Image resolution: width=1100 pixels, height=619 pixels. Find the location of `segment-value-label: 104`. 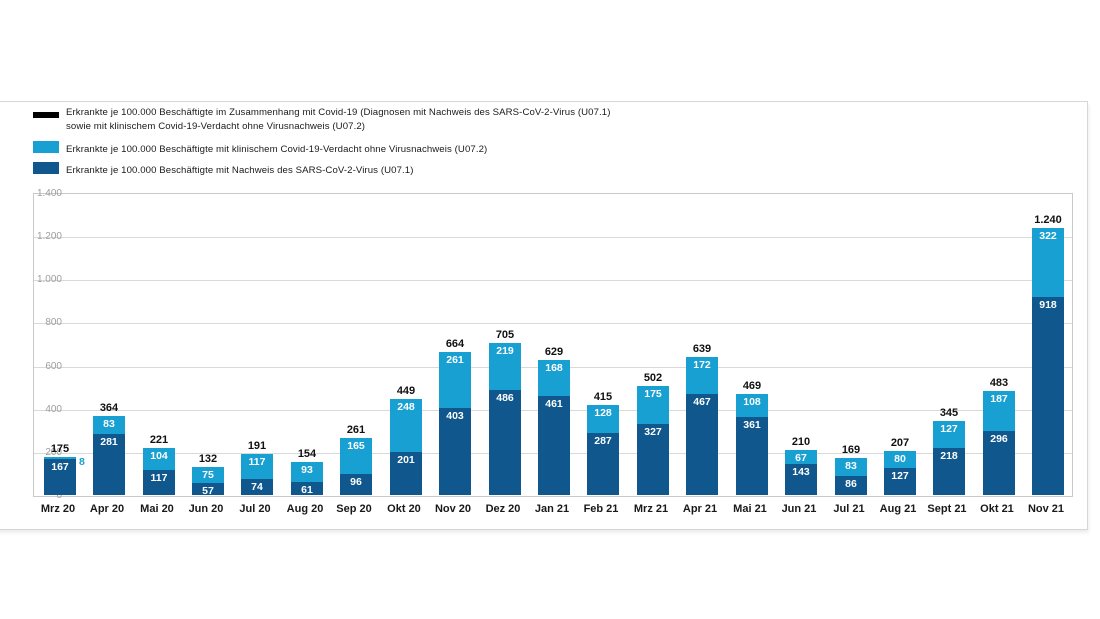

segment-value-label: 104 is located at coordinates (159, 456).